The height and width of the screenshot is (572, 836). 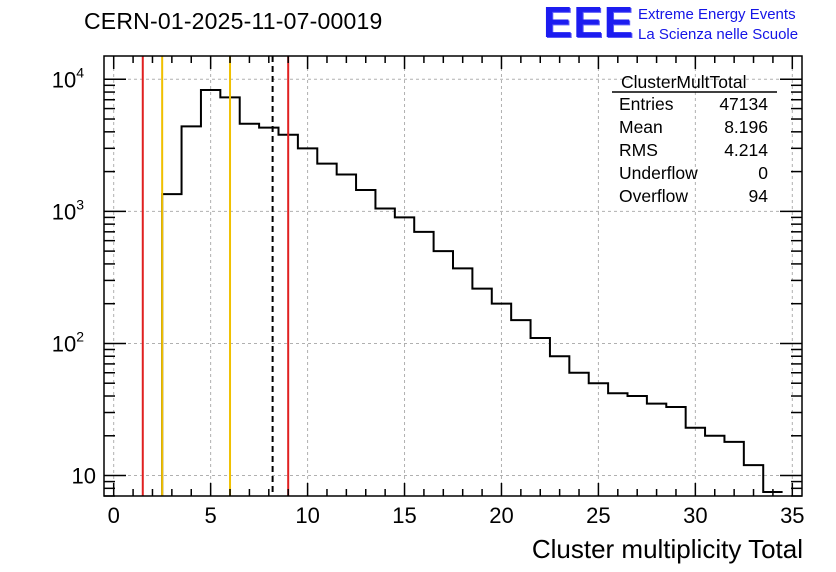 I want to click on x-tick-label: 20, so click(x=501, y=515).